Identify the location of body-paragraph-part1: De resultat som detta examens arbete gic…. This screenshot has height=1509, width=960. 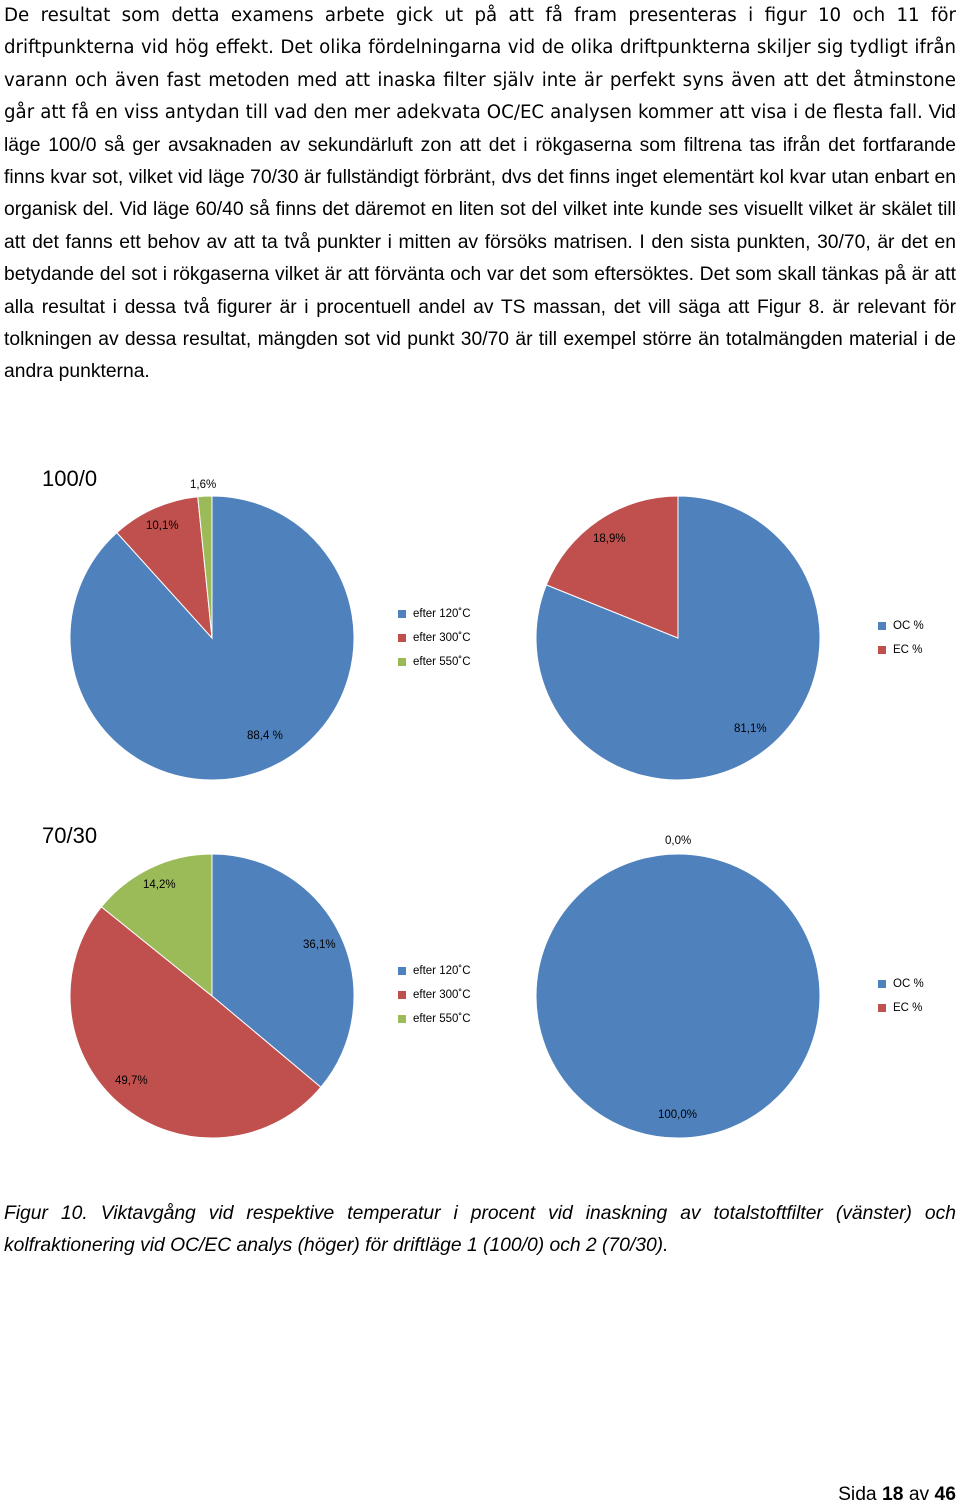
(480, 64).